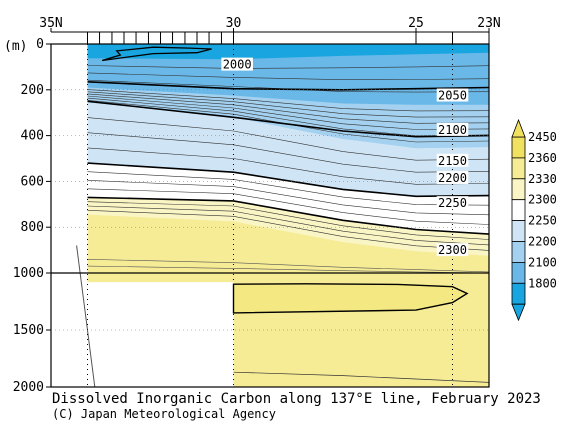  Describe the element at coordinates (542, 200) in the screenshot. I see `colorbar-label: 2300` at that location.